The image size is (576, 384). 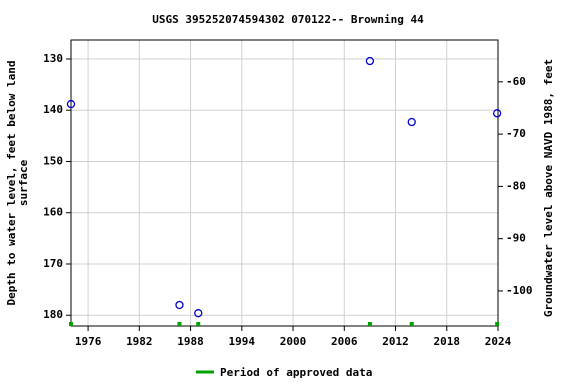 What do you see at coordinates (53, 212) in the screenshot?
I see `y-tick-label: 160` at bounding box center [53, 212].